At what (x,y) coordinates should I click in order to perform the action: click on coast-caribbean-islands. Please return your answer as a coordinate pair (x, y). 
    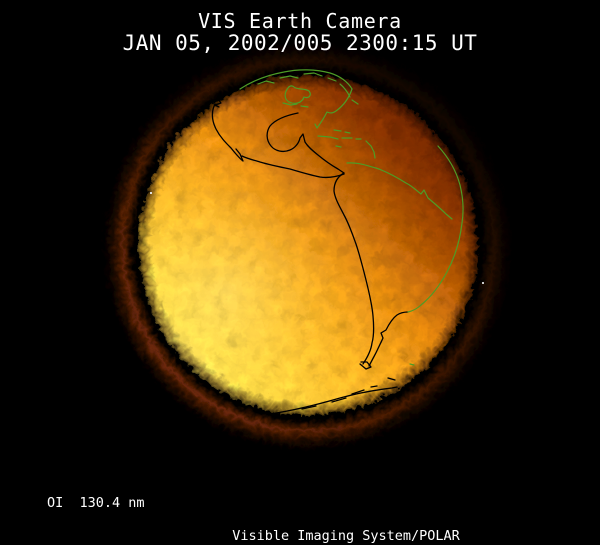
    Looking at the image, I should click on (346, 144).